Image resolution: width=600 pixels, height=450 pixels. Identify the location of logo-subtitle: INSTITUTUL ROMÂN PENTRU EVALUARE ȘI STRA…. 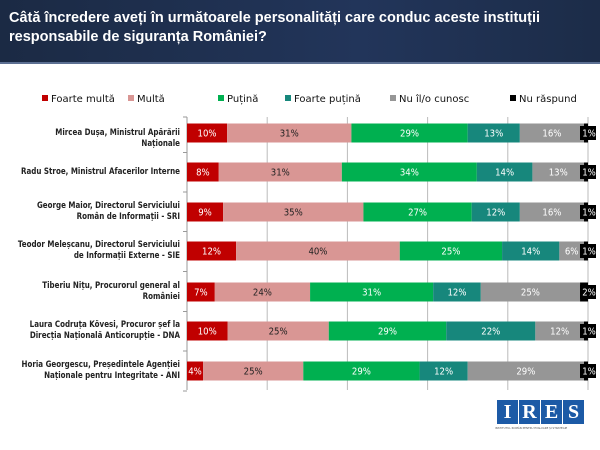
(531, 428).